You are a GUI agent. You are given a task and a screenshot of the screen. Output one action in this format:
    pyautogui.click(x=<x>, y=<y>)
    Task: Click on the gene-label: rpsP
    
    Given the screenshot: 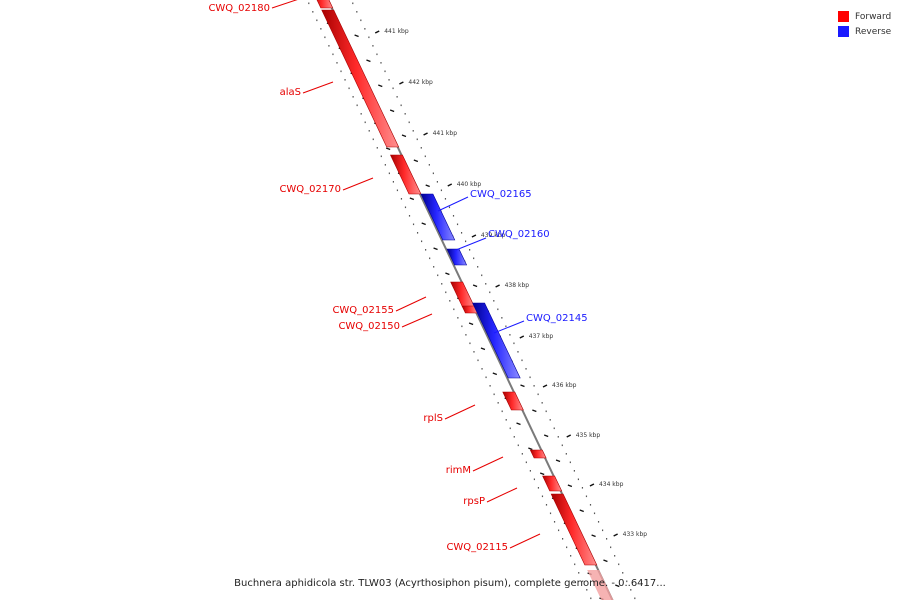 What is the action you would take?
    pyautogui.click(x=474, y=501)
    